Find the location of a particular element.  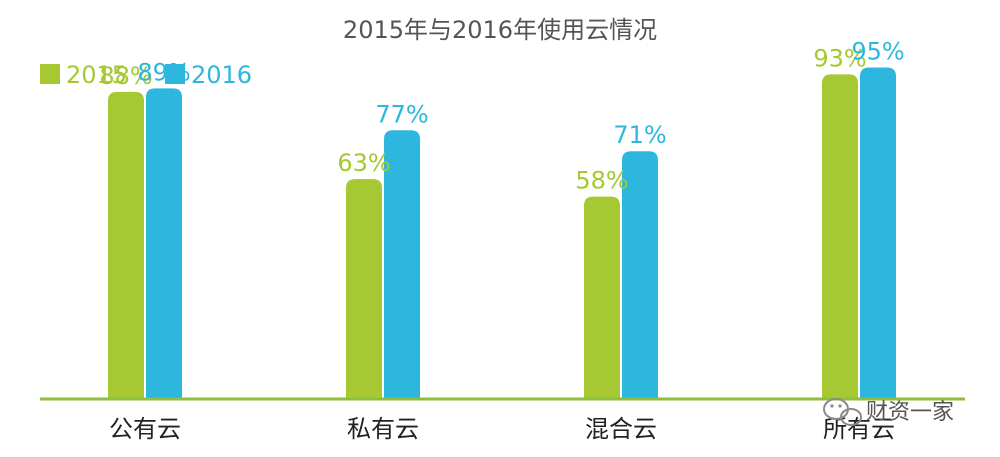

value-label-2015-0: 88% is located at coordinates (125, 76).